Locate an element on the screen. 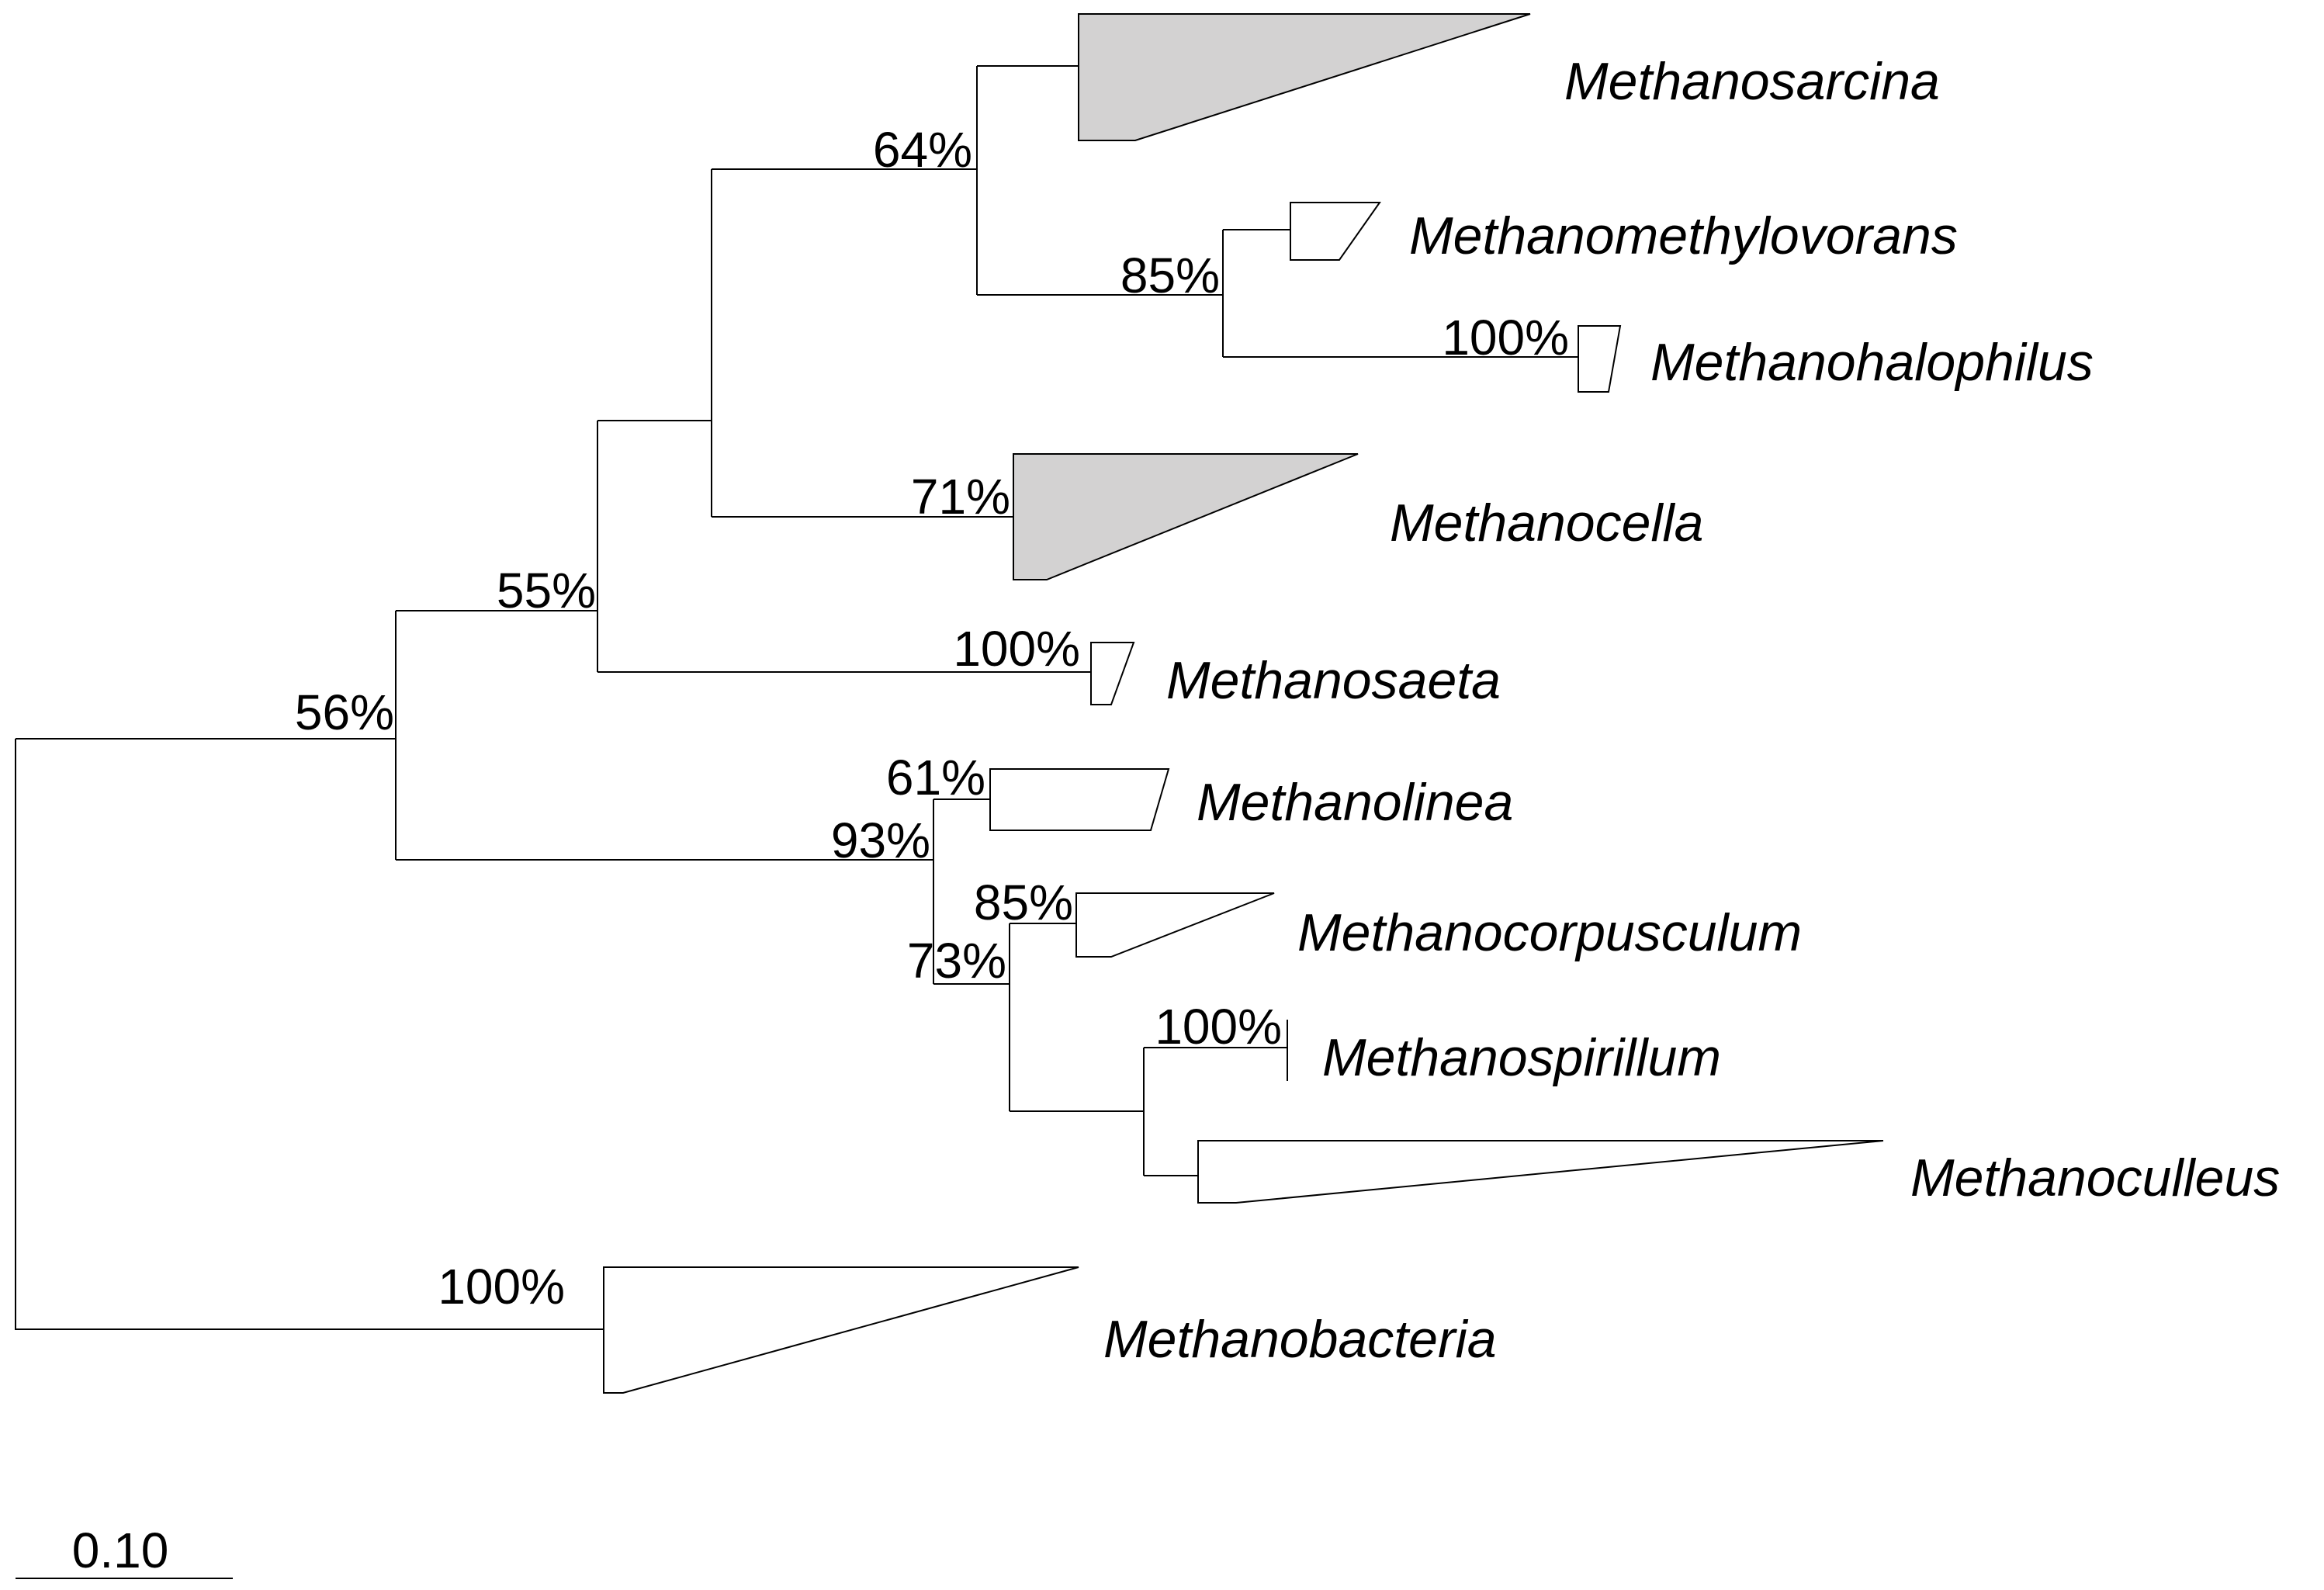 This screenshot has width=2324, height=1590. support-value-100-methanosaeta: 100% is located at coordinates (1016, 649).